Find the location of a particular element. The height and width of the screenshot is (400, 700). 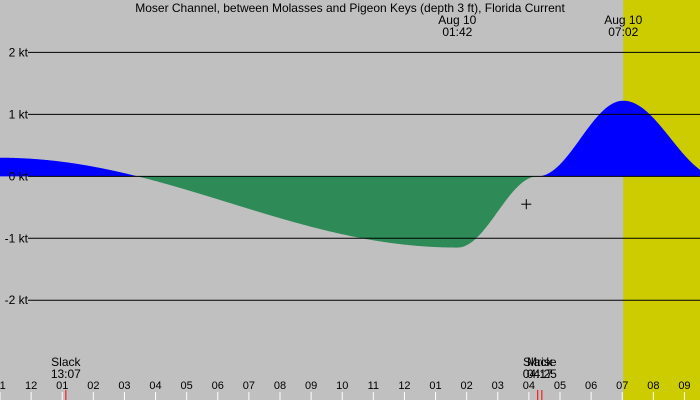

y-tick-label: 0 kt is located at coordinates (19, 176).